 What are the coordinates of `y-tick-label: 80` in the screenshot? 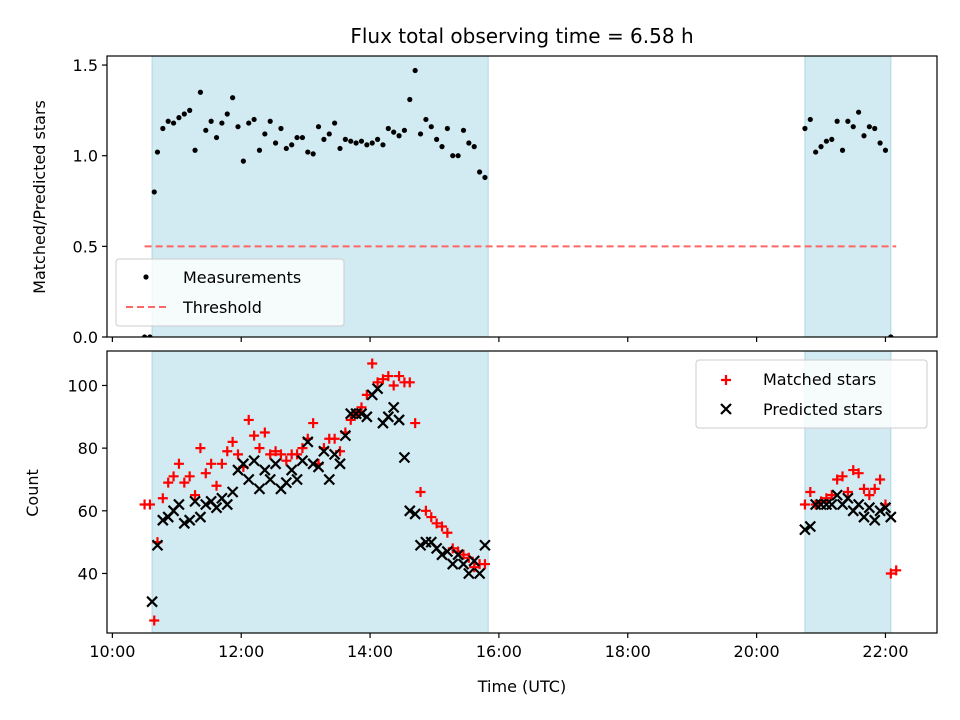 It's located at (88, 448).